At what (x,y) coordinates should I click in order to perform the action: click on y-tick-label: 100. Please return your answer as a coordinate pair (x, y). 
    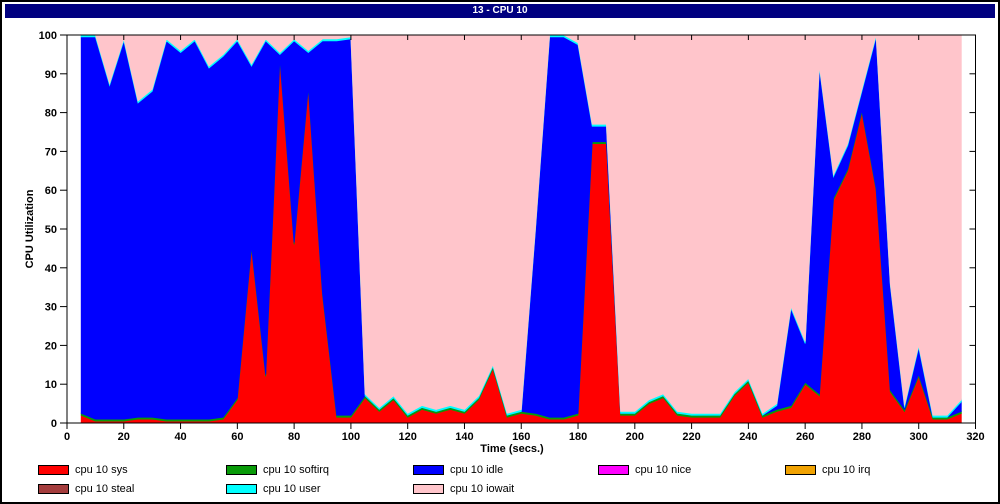
    Looking at the image, I should click on (48, 36).